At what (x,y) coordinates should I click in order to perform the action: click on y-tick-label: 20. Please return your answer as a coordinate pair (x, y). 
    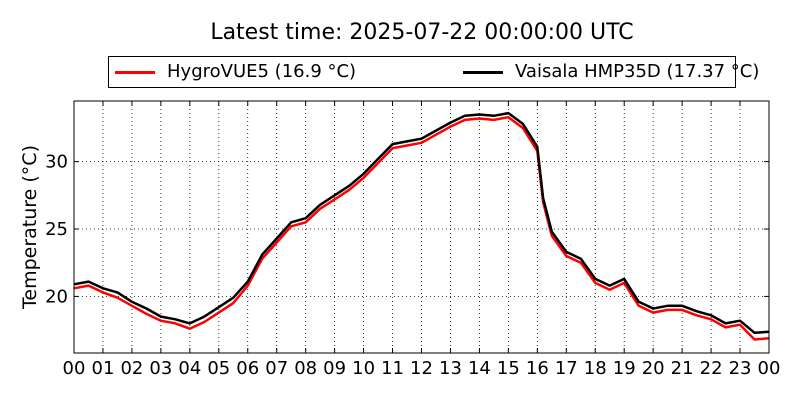
    Looking at the image, I should click on (56, 296).